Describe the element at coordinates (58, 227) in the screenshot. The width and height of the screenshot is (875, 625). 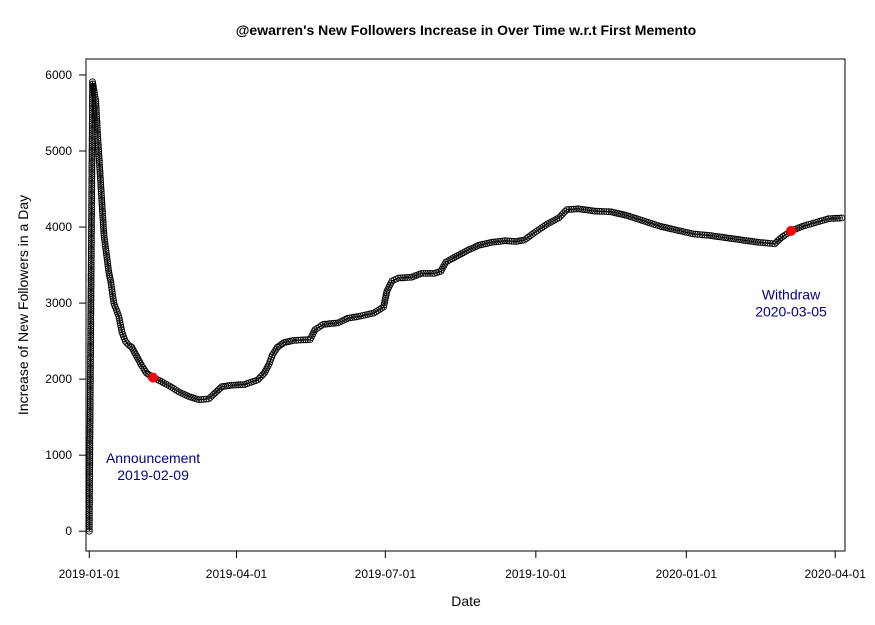
I see `y-tick-label: 4000` at that location.